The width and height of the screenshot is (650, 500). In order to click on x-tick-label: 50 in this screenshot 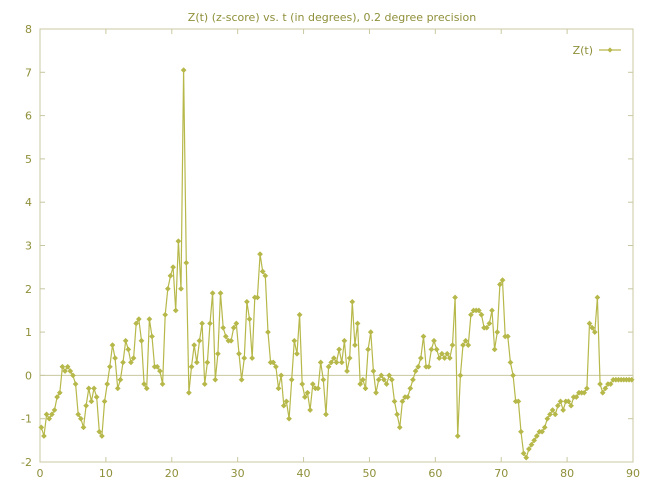, I will do `click(369, 473)`.